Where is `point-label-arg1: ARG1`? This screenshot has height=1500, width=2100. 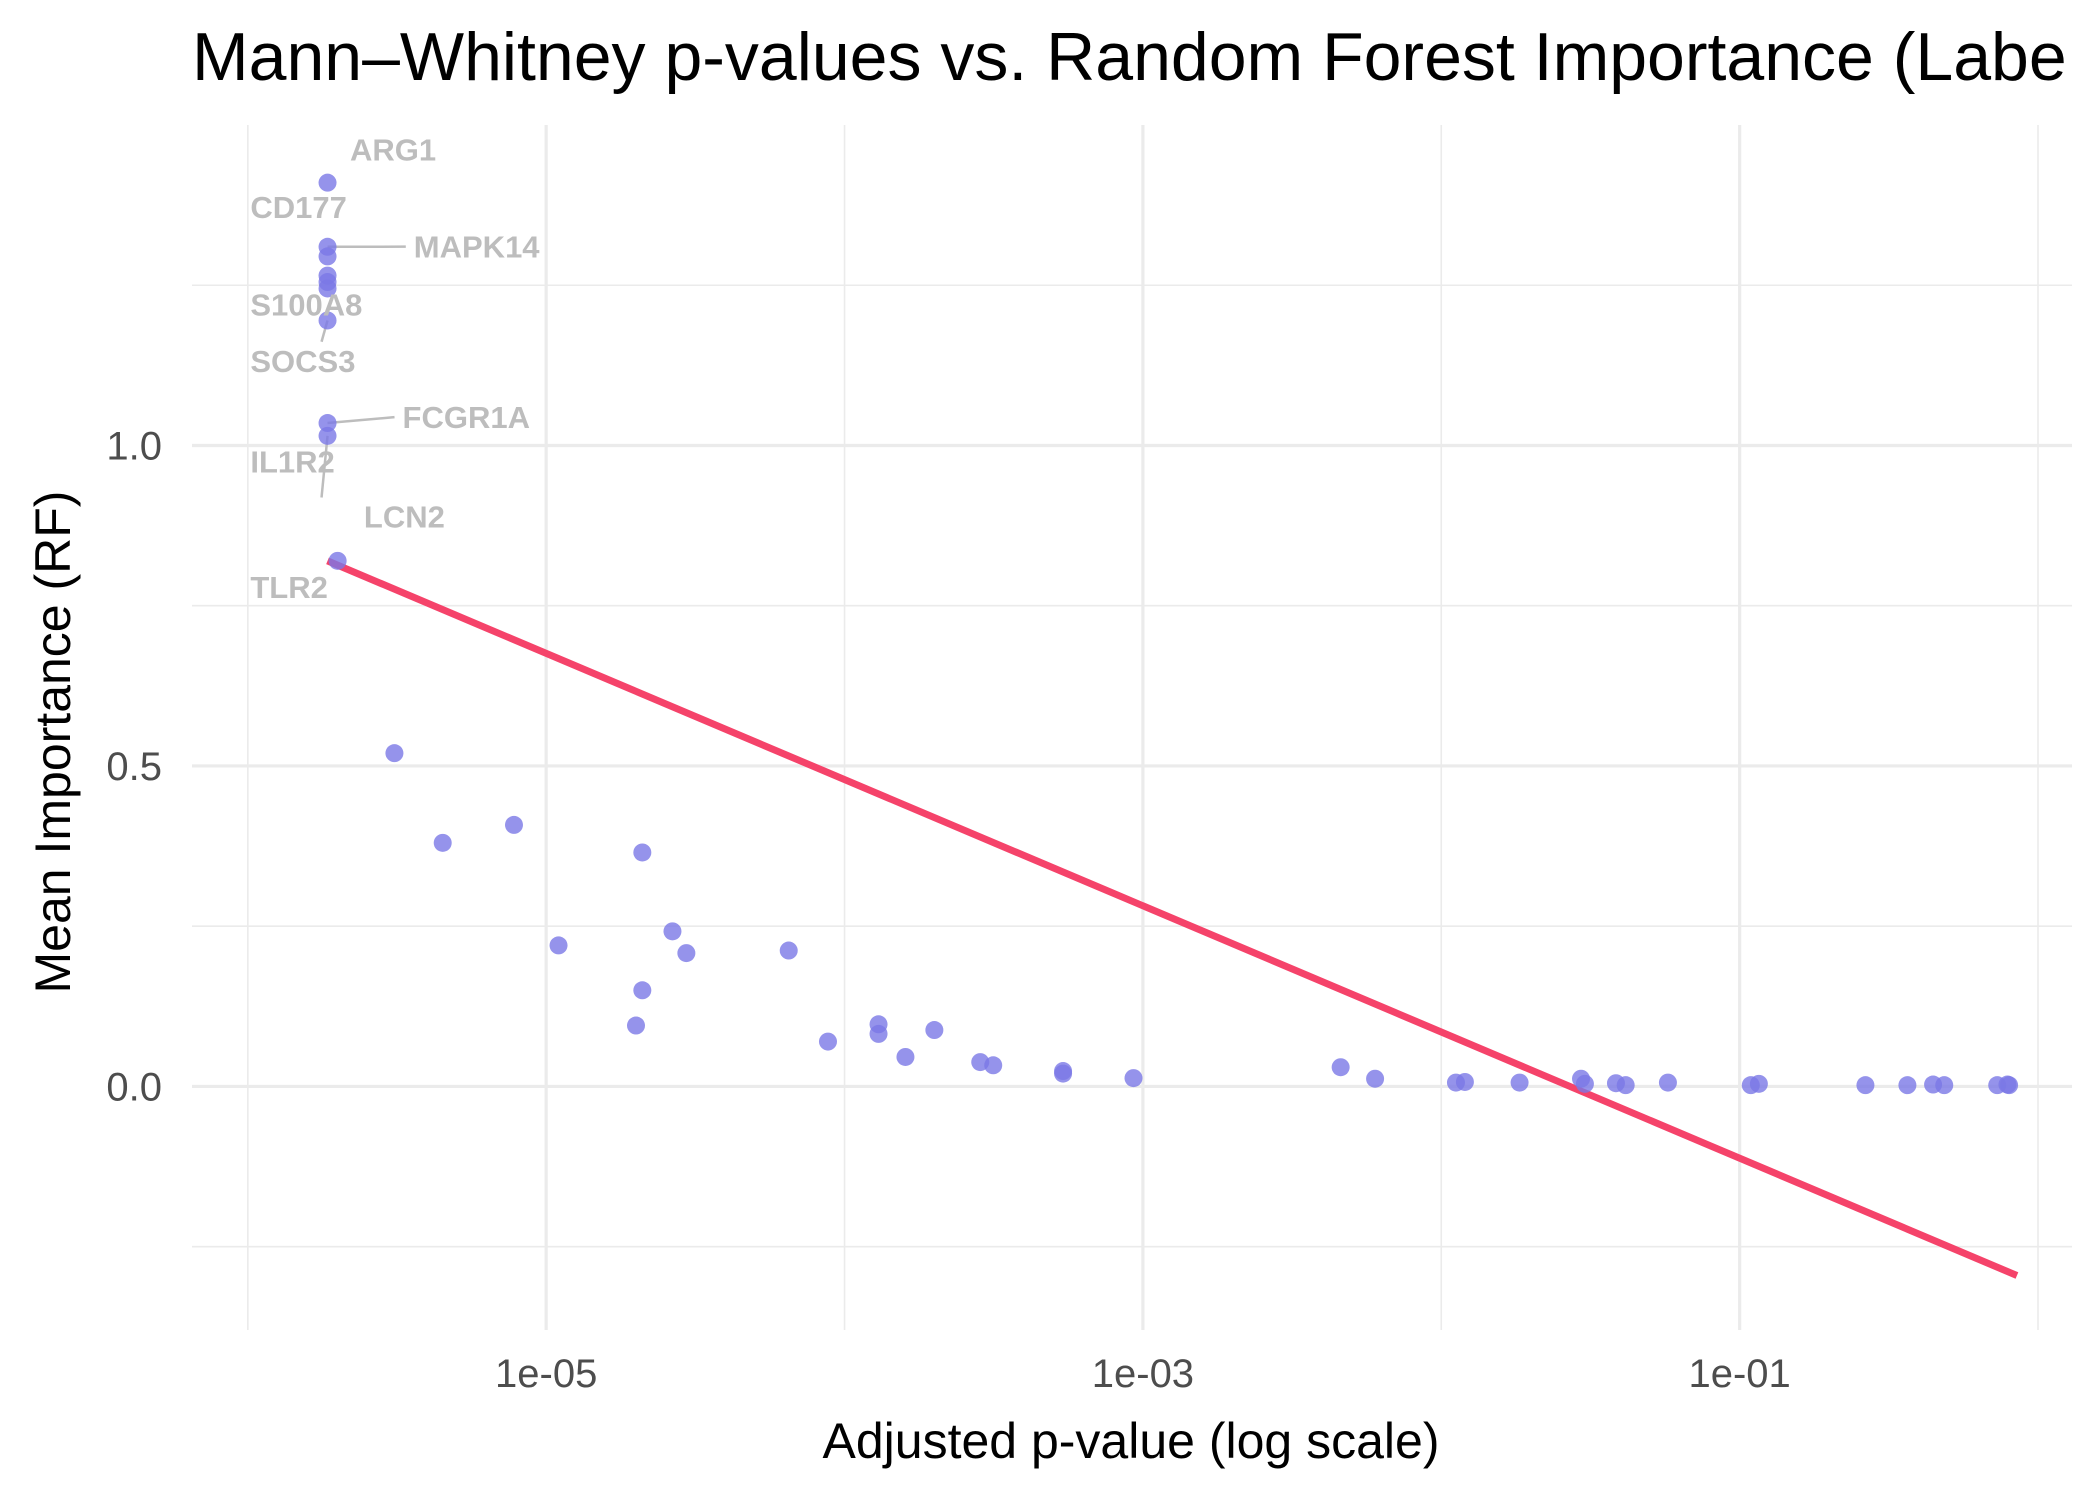
point-label-arg1: ARG1 is located at coordinates (393, 149).